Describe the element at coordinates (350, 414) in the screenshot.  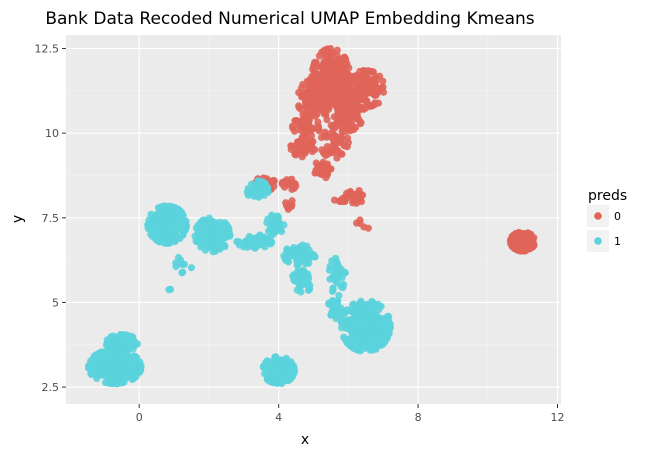
I see `x-axis-ticks: 0 4 8 12` at that location.